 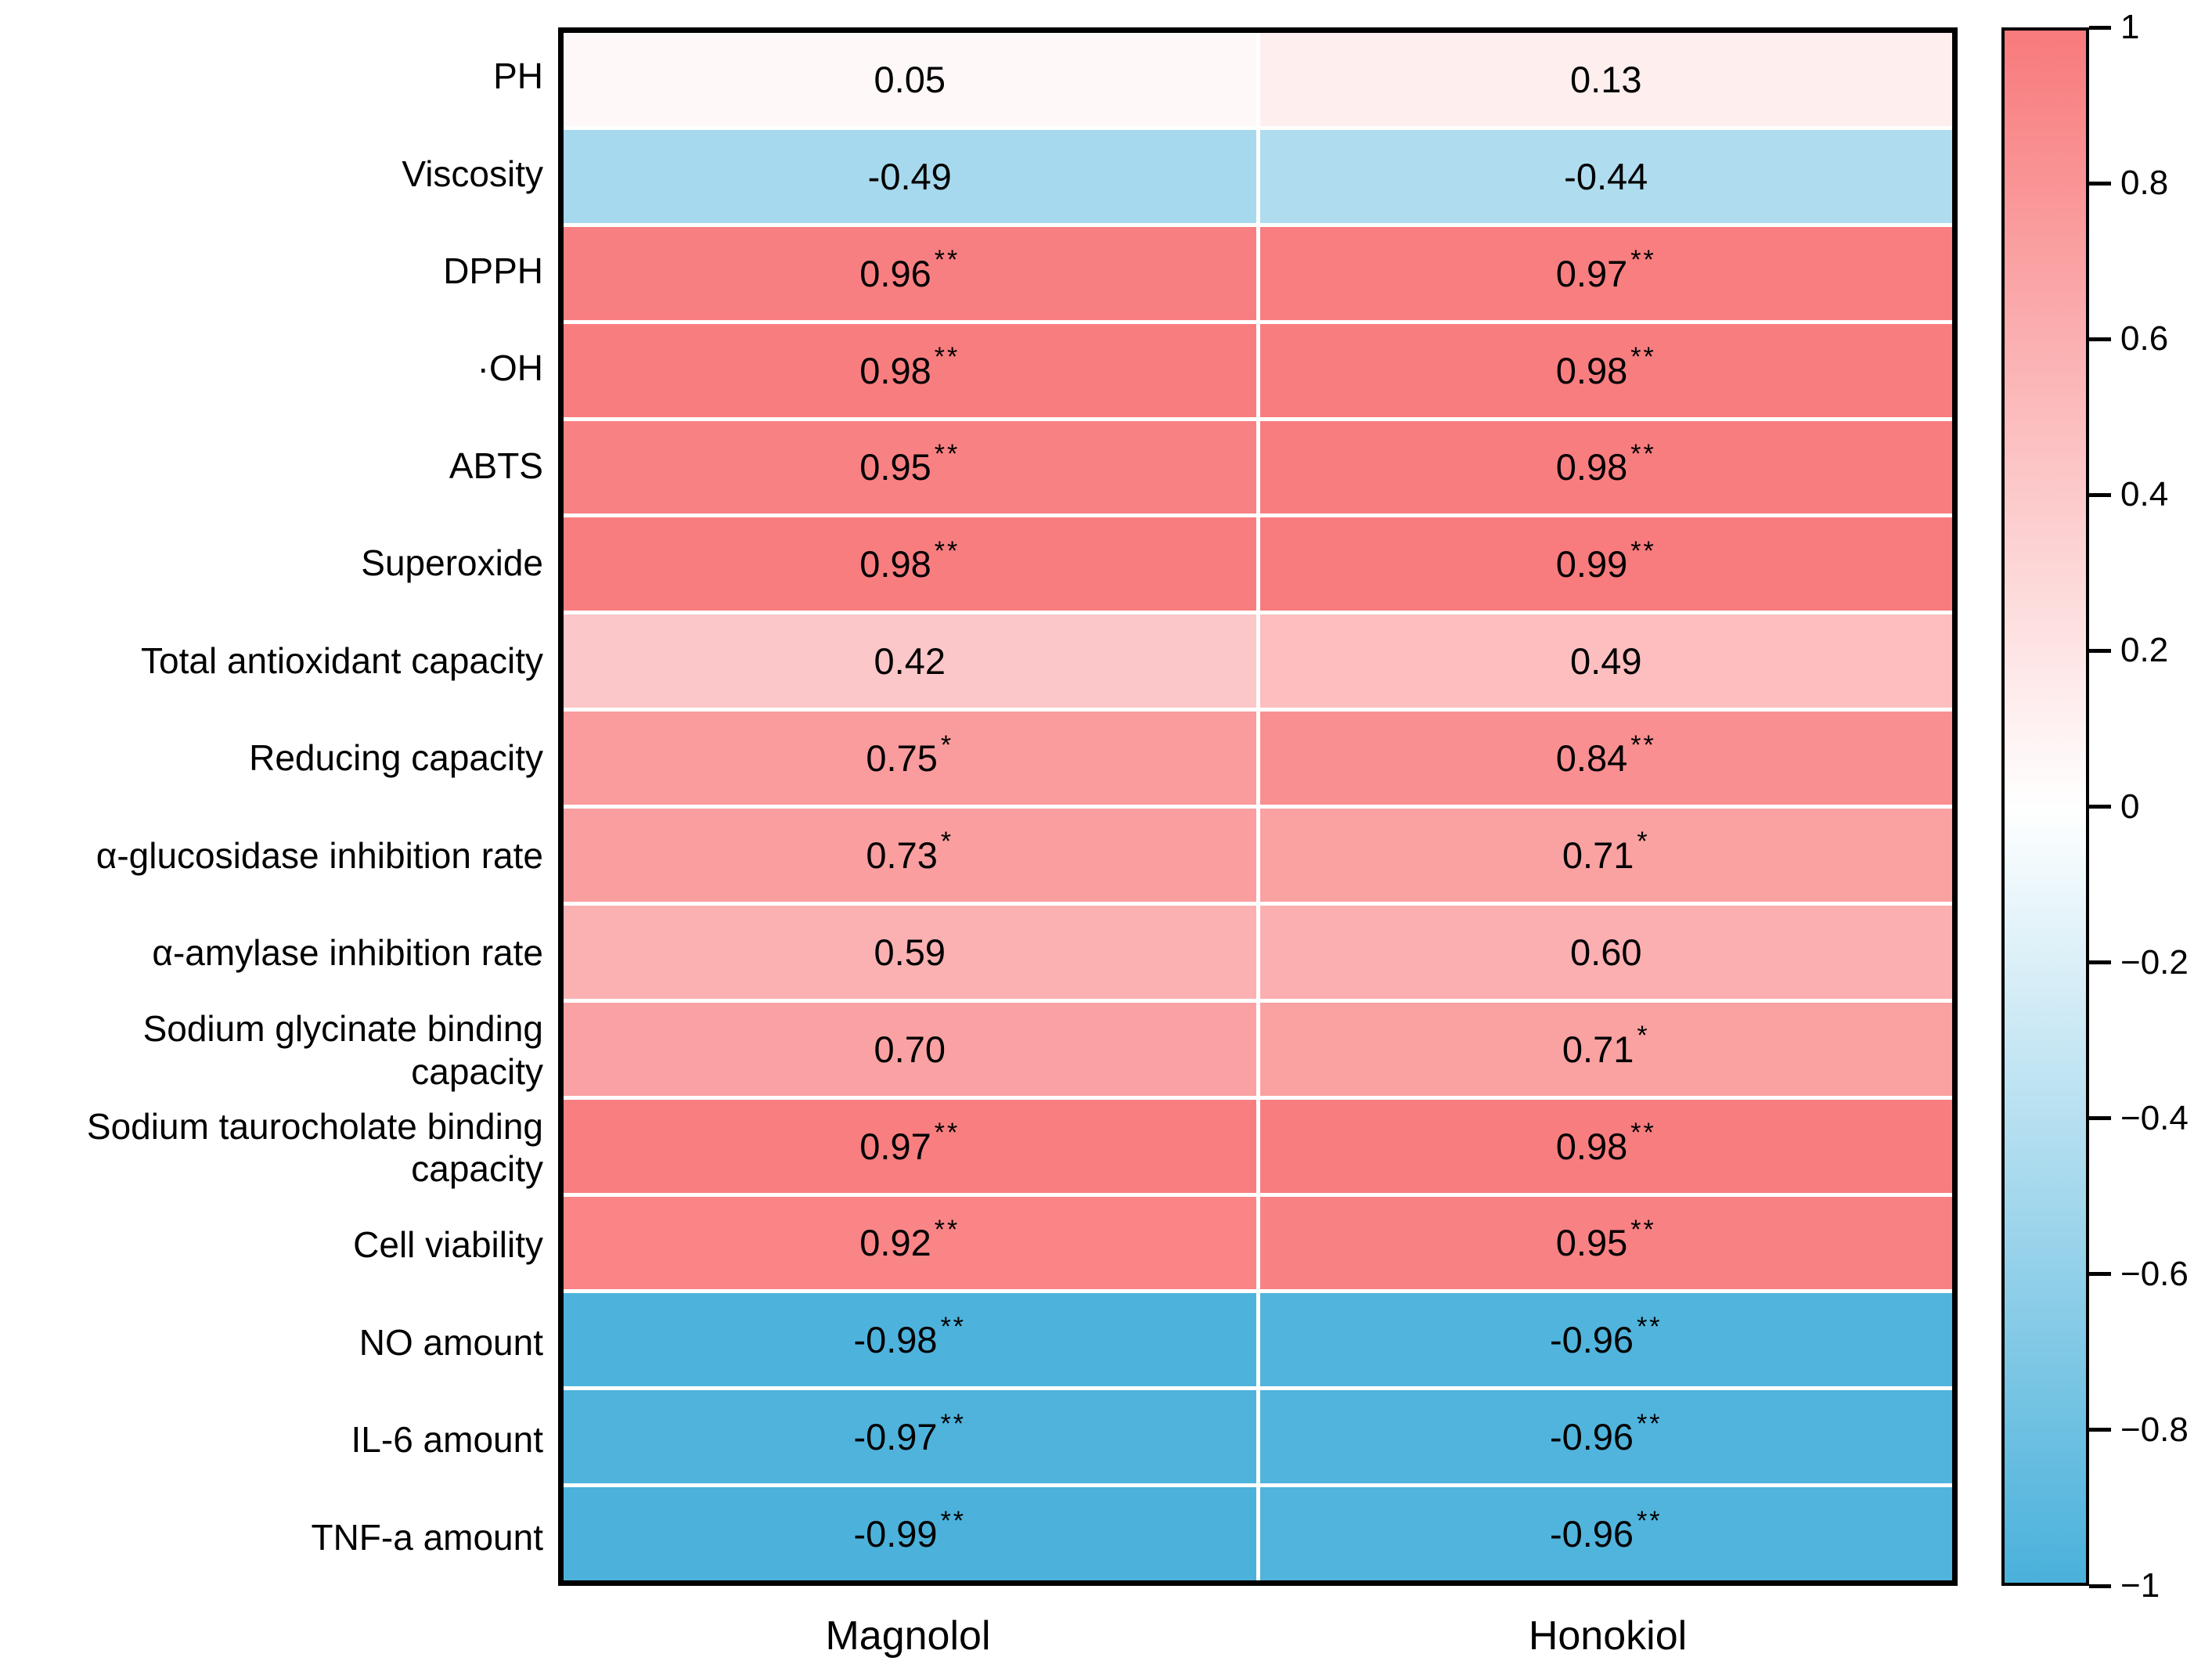 I want to click on heatmap-cell: -0.99 **, so click(x=910, y=1533).